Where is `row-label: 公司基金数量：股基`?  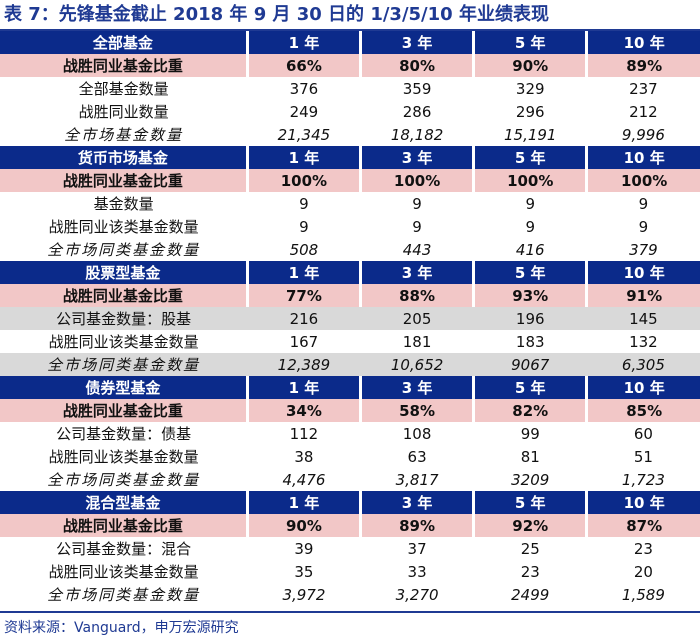
row-label: 公司基金数量：股基 is located at coordinates (124, 318).